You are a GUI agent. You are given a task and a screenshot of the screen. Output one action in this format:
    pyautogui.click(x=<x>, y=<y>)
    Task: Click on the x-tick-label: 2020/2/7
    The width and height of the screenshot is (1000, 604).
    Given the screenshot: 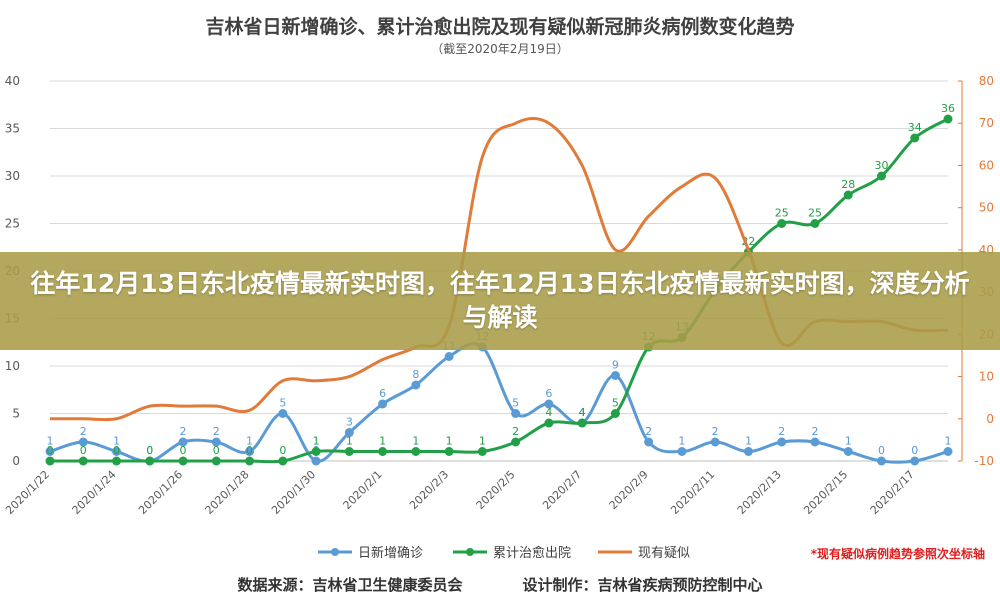 What is the action you would take?
    pyautogui.click(x=562, y=490)
    